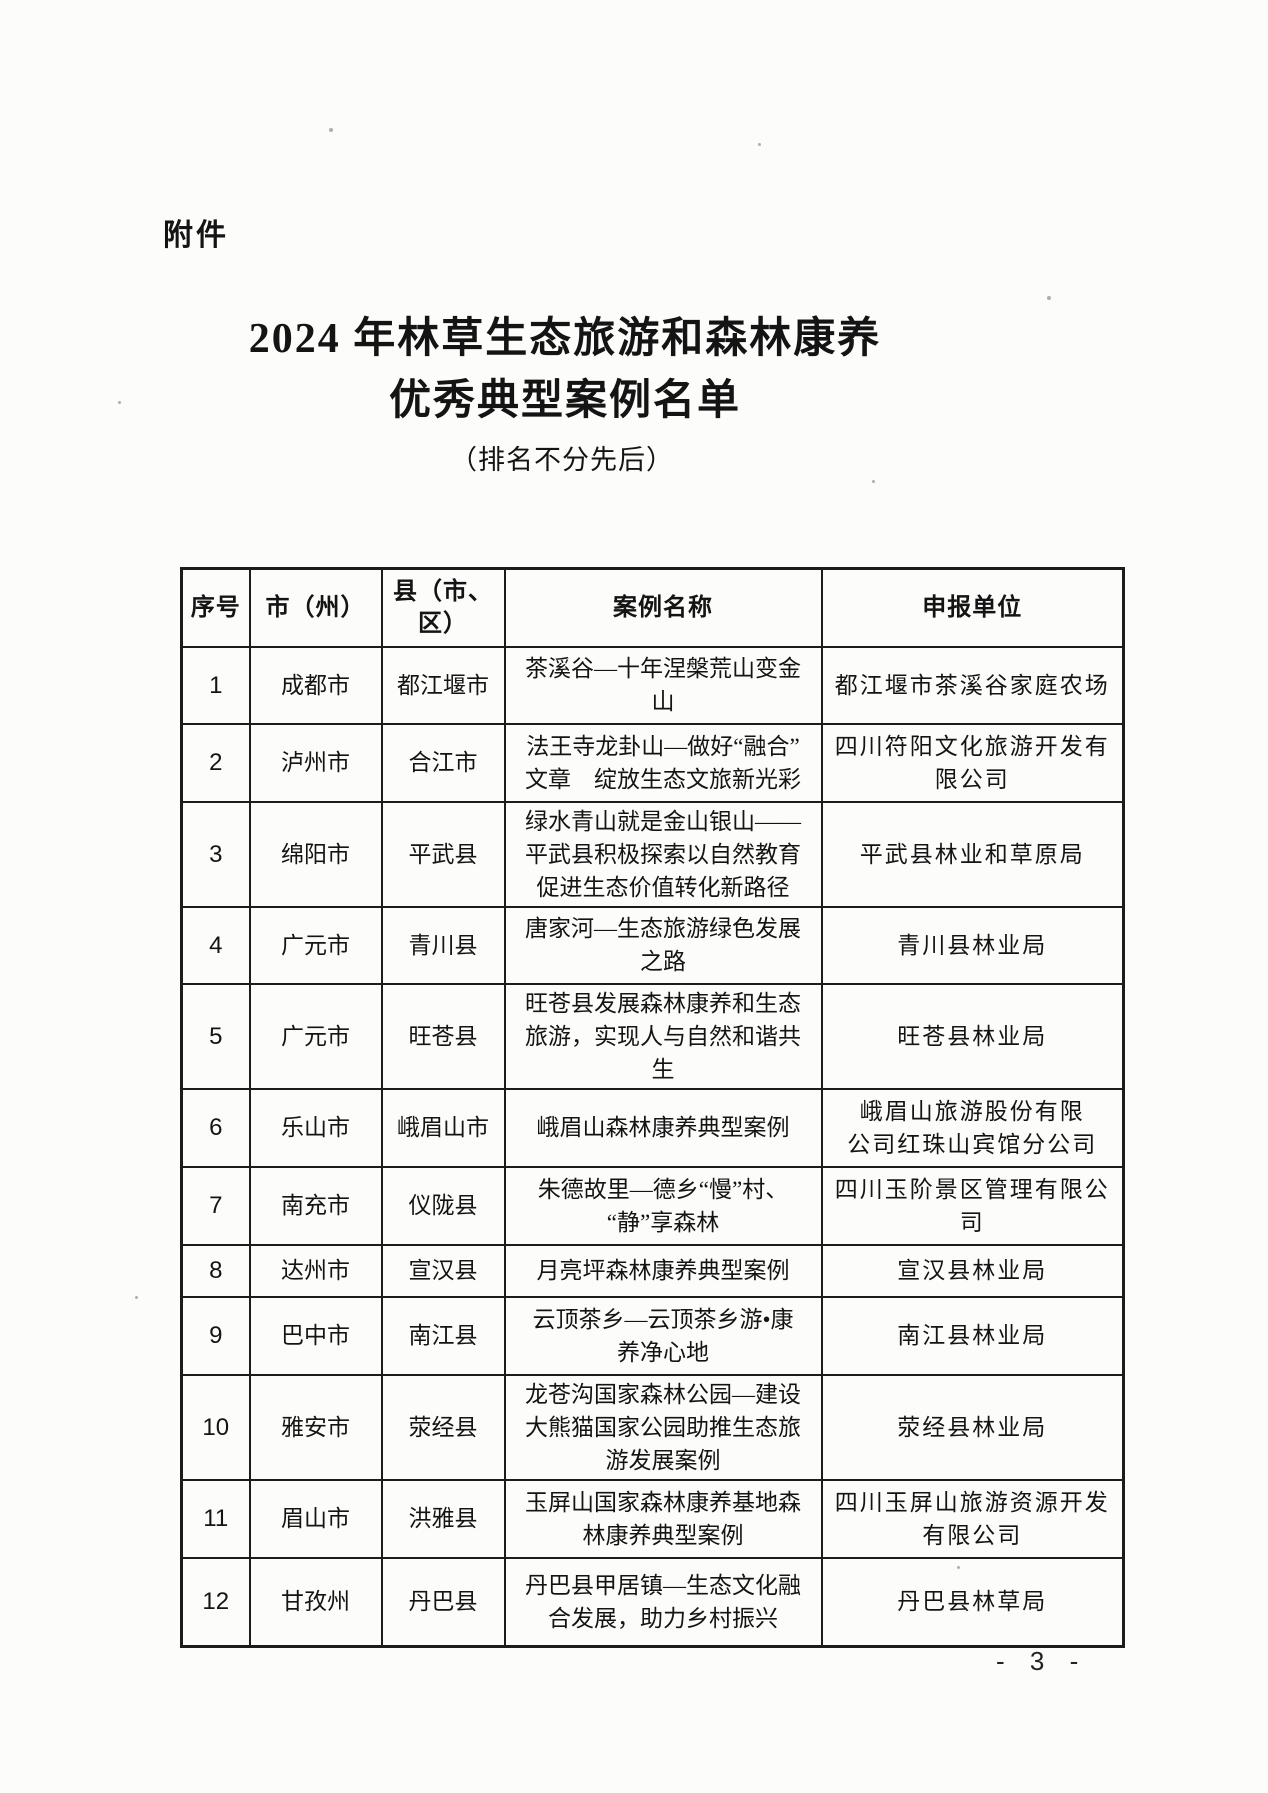  Describe the element at coordinates (565, 339) in the screenshot. I see `document-title-line-1: 2024 年林草生态旅游和森林康养` at that location.